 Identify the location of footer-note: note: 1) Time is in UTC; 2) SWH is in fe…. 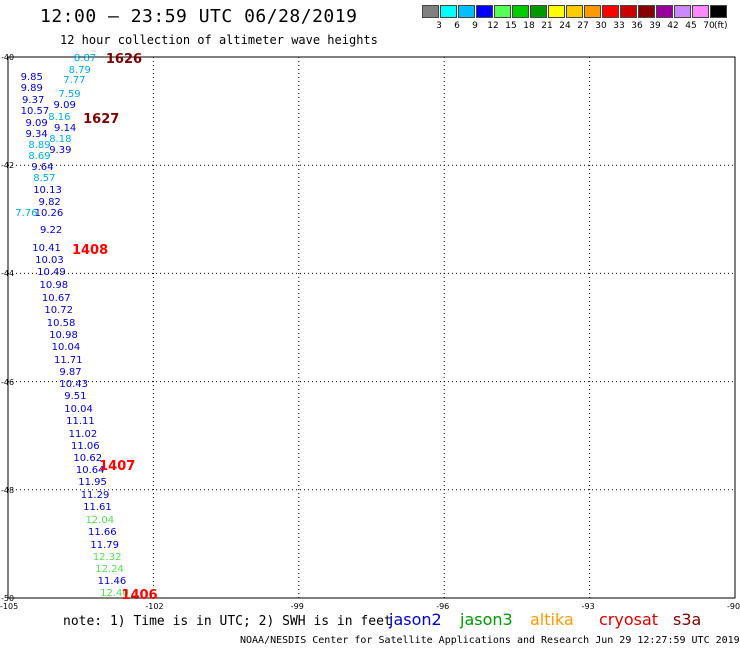
(227, 621).